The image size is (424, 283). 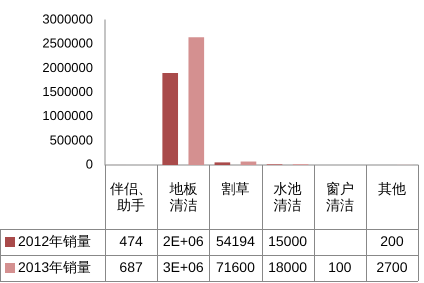 I want to click on x-tick-label: 窗户清洁, so click(x=340, y=197).